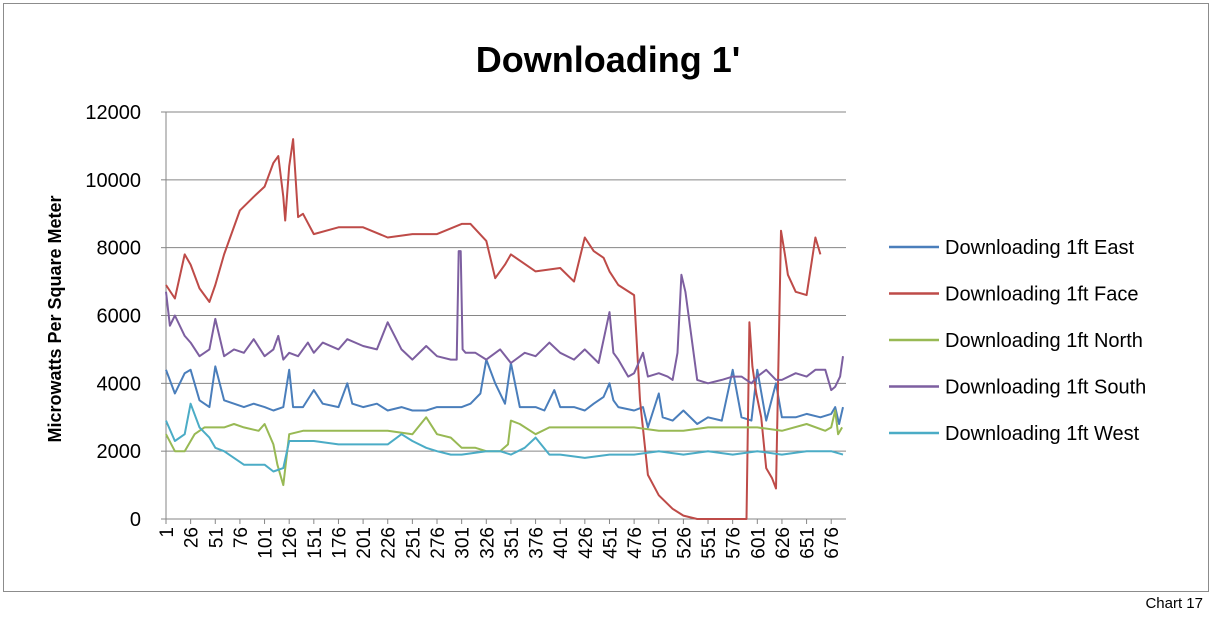 Image resolution: width=1213 pixels, height=617 pixels. What do you see at coordinates (364, 543) in the screenshot?
I see `x-tick-label: 201` at bounding box center [364, 543].